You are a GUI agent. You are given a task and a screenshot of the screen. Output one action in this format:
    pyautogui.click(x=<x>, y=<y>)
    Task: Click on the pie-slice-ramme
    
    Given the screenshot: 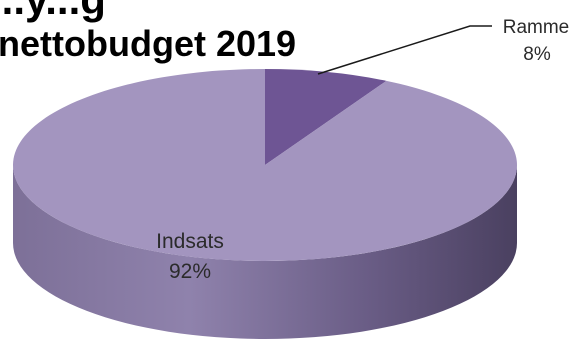 What is the action you would take?
    pyautogui.click(x=326, y=117)
    